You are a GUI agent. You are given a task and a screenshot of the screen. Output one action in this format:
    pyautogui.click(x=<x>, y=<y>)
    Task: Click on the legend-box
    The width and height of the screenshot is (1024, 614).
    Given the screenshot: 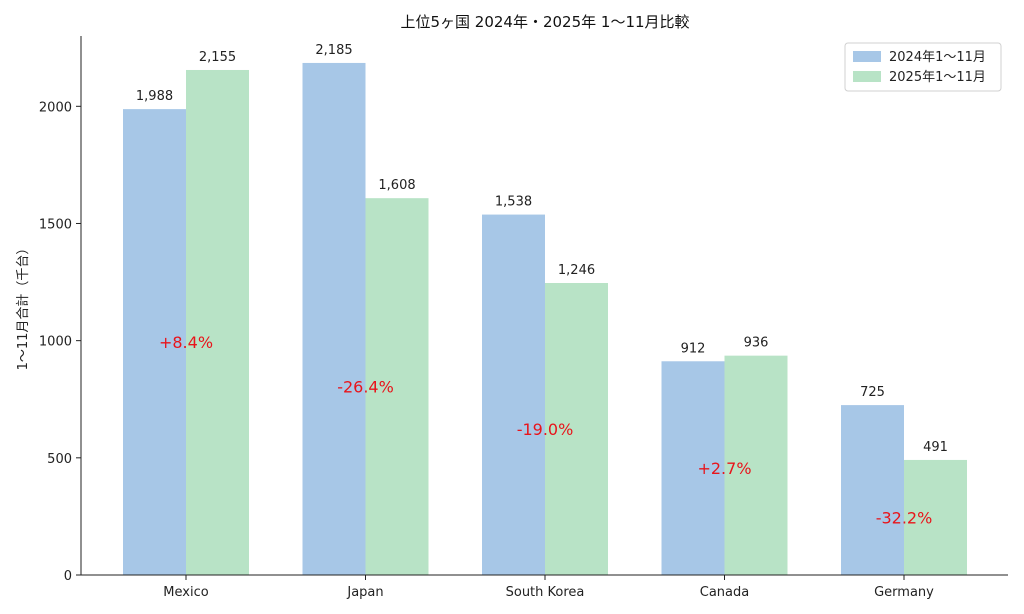 What is the action you would take?
    pyautogui.click(x=923, y=67)
    